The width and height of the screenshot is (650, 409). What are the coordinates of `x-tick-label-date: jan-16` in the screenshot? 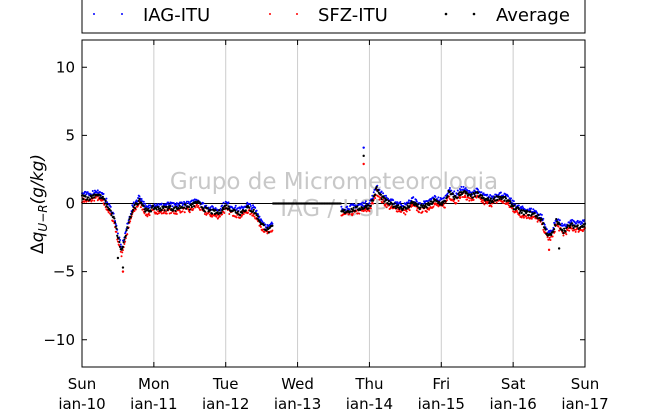 It's located at (512, 402).